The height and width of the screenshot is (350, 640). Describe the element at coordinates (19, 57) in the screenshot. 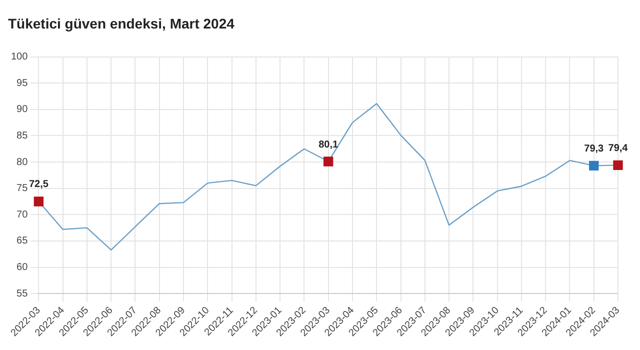

I see `y-tick-label: 100` at that location.